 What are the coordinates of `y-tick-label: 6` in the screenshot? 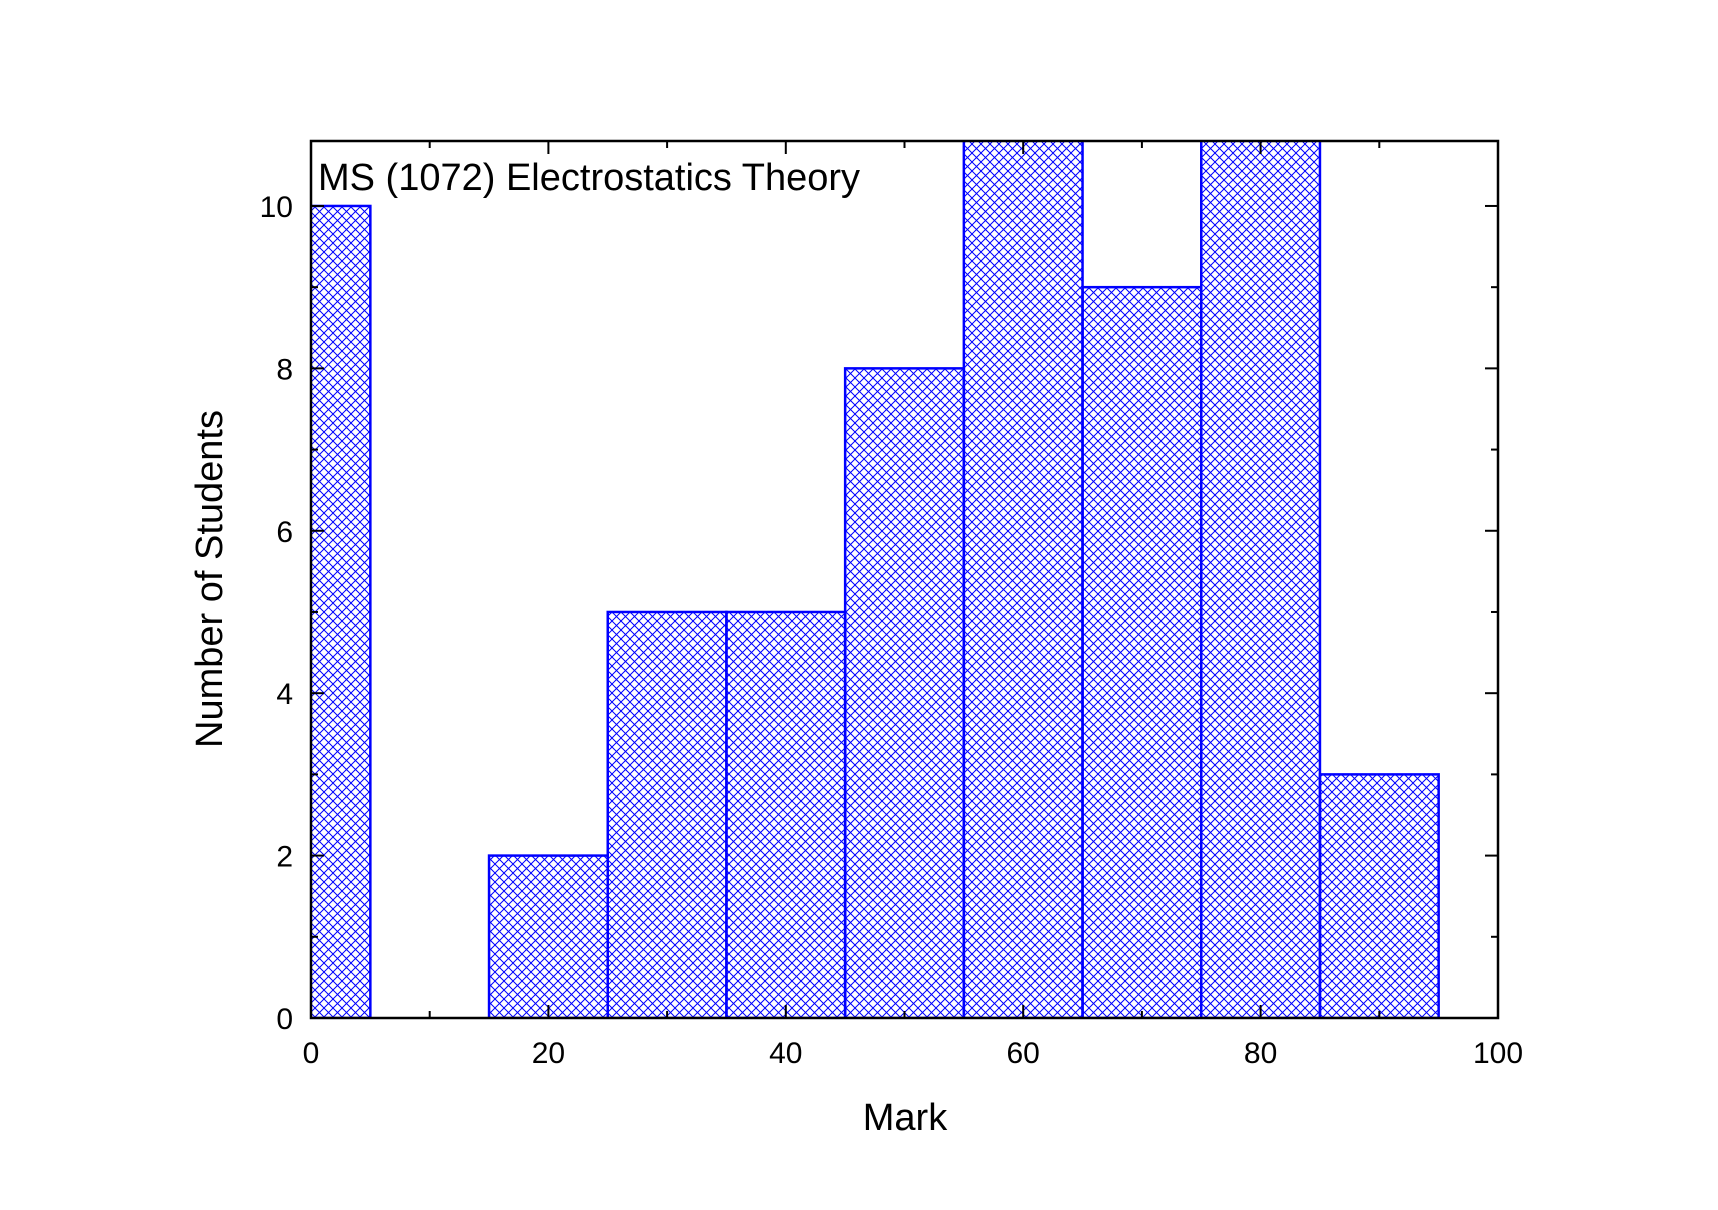 It's located at (284, 532).